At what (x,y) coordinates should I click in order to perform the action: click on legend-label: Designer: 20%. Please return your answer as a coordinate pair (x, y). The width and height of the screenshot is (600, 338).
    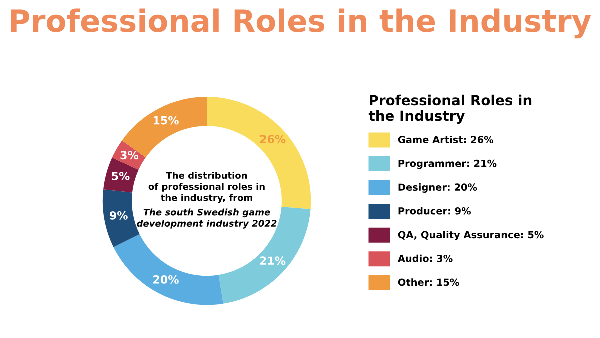
    Looking at the image, I should click on (438, 188).